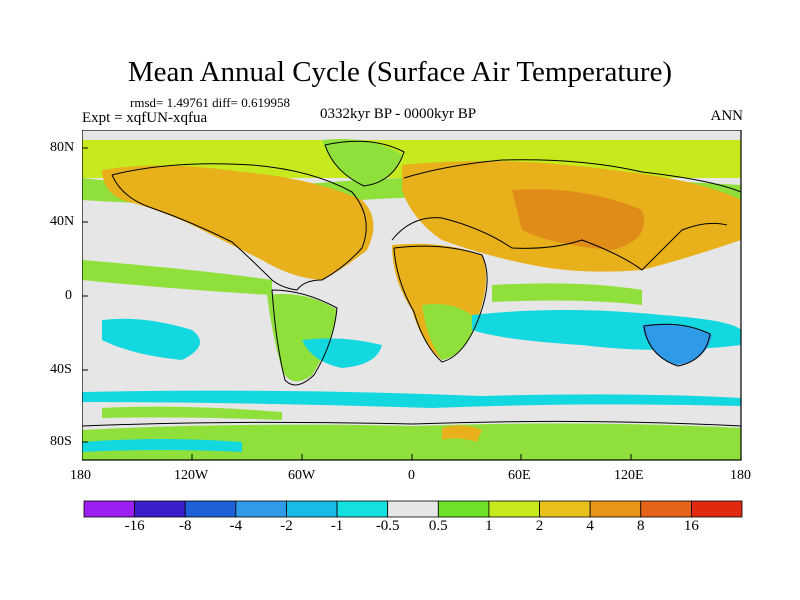  Describe the element at coordinates (727, 116) in the screenshot. I see `season-label: ANN` at that location.